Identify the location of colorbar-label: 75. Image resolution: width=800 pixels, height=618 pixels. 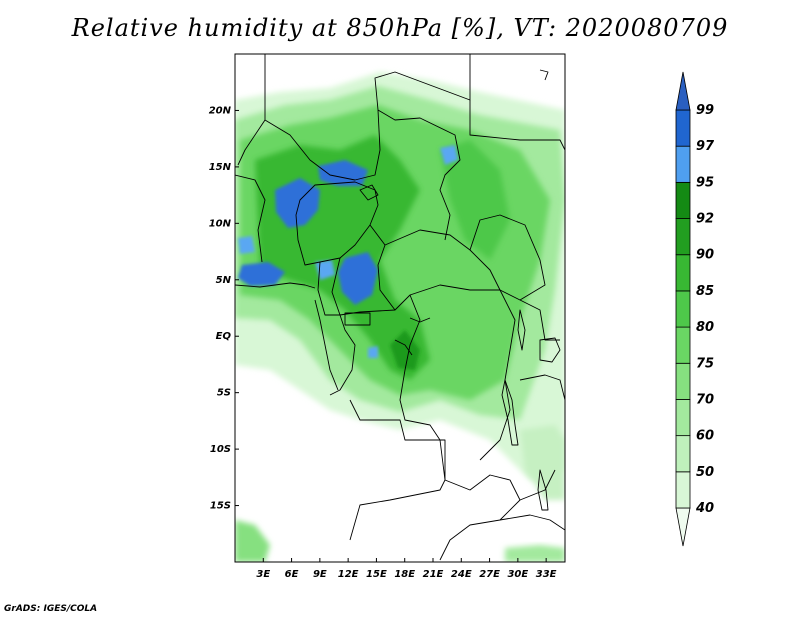
(705, 363).